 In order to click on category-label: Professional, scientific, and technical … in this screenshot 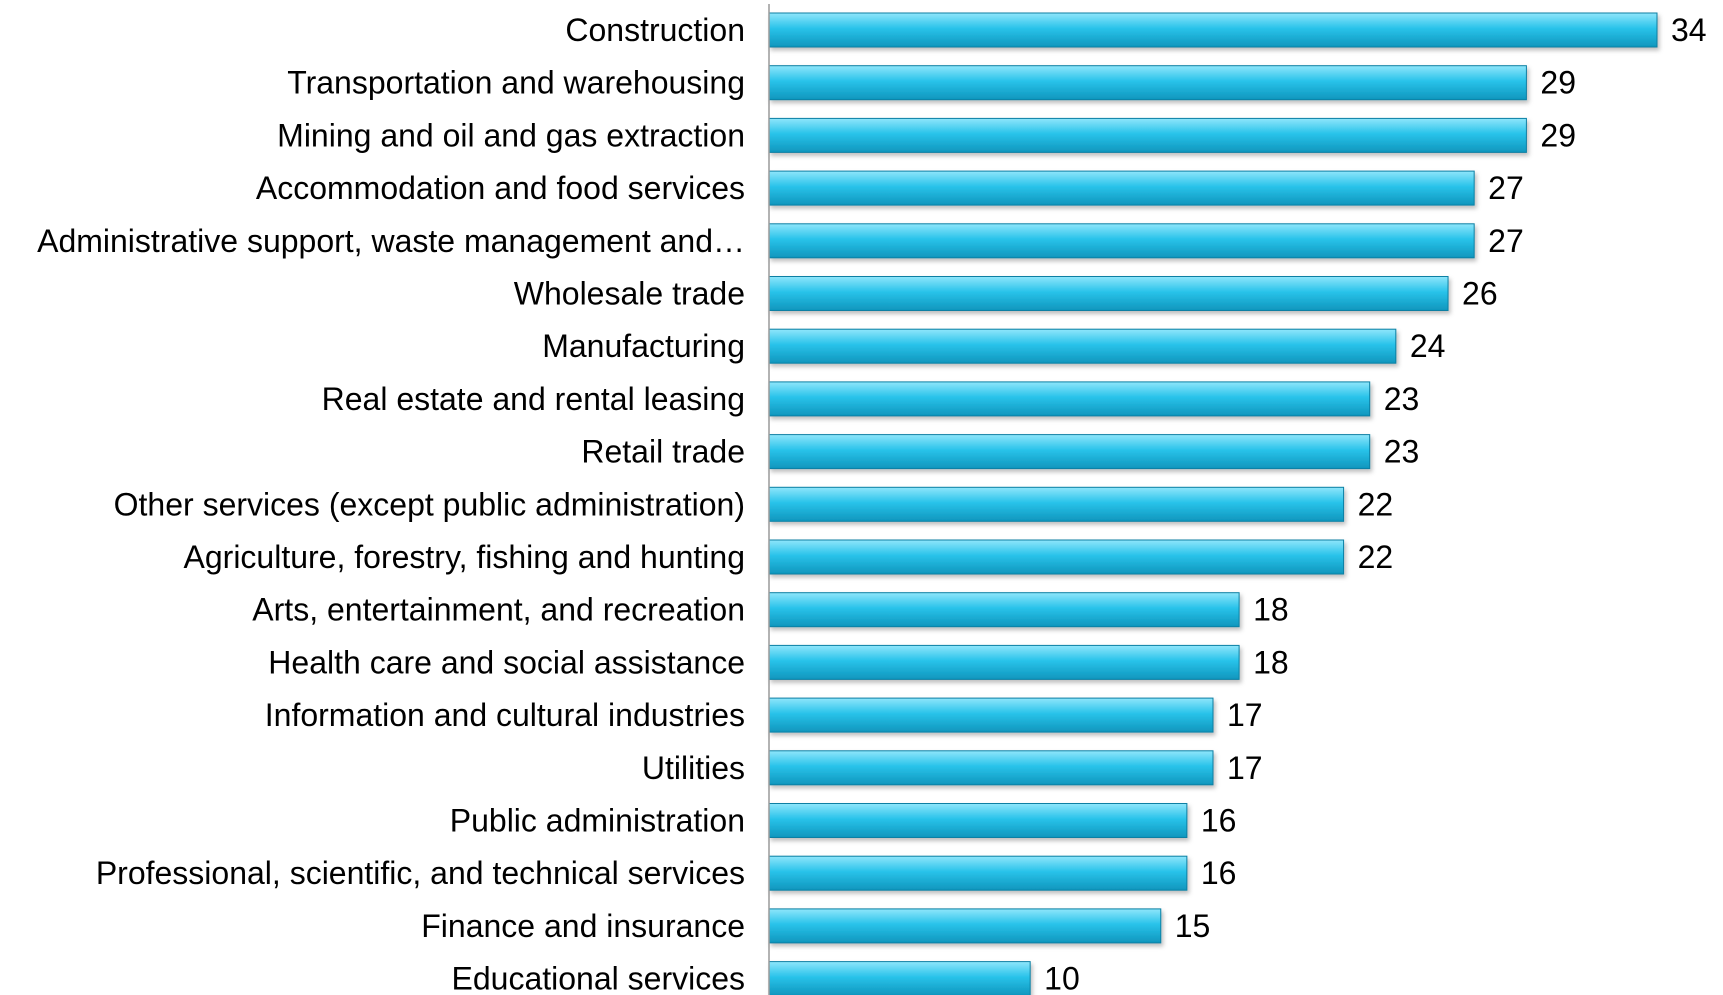, I will do `click(420, 873)`.